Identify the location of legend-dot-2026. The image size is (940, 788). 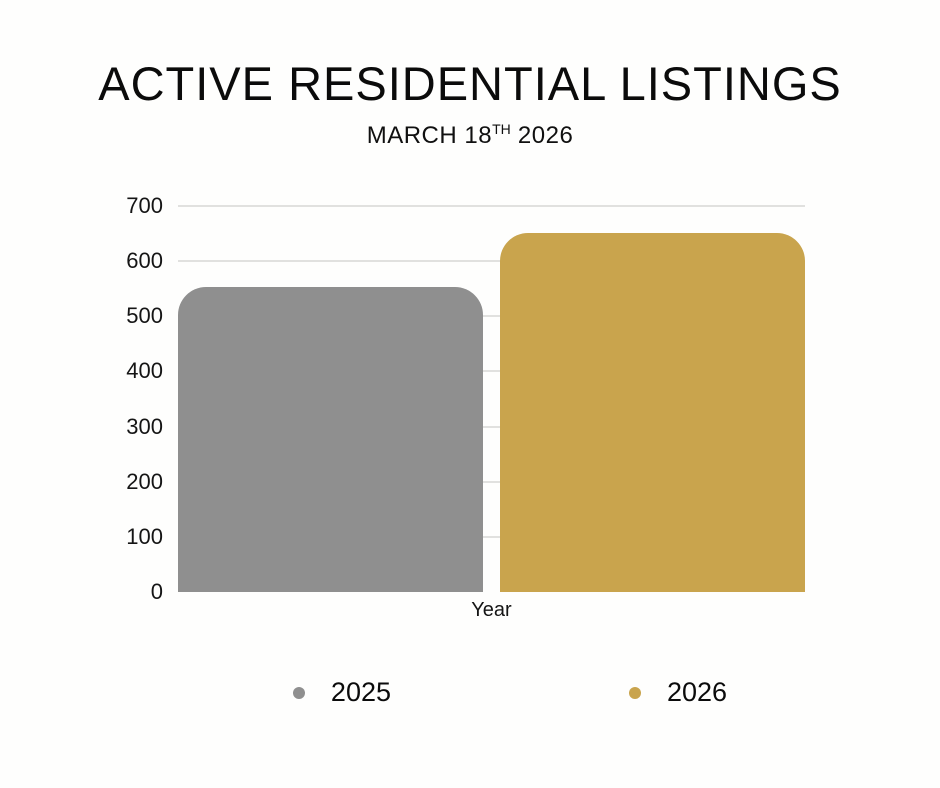
(635, 692).